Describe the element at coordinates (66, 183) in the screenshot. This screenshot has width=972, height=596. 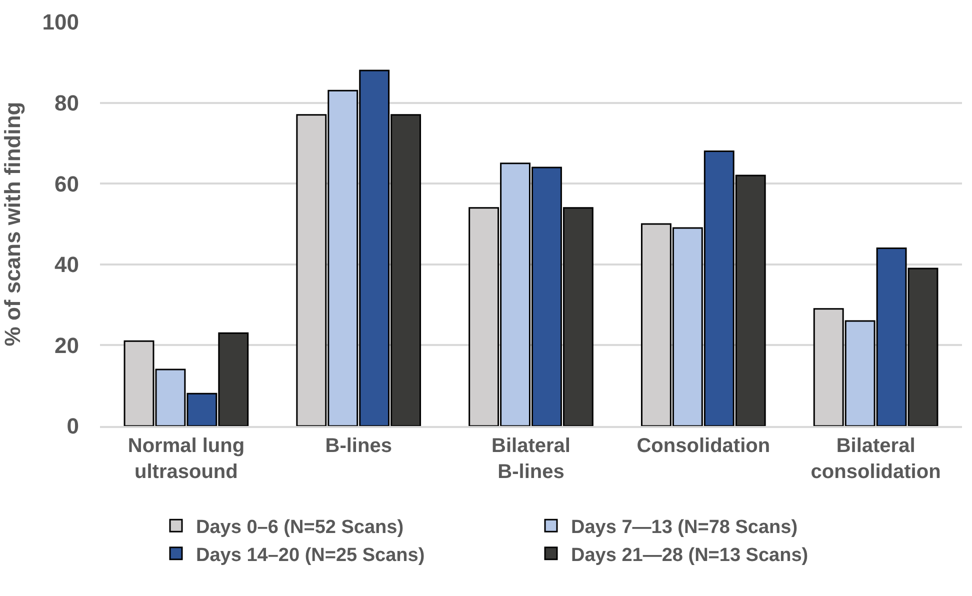
I see `y-tick-label: 60` at that location.